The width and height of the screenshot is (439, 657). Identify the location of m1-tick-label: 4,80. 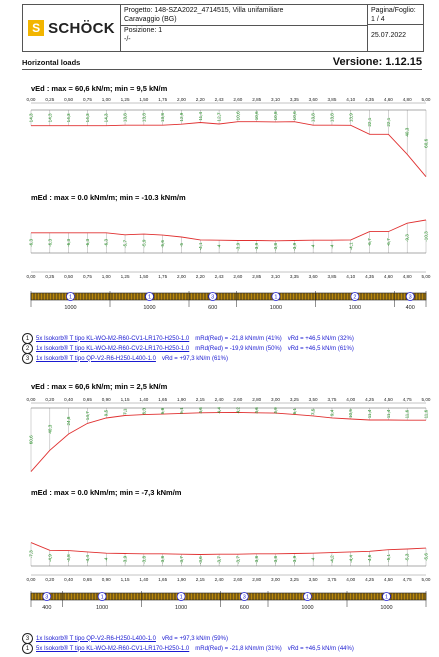
(407, 276).